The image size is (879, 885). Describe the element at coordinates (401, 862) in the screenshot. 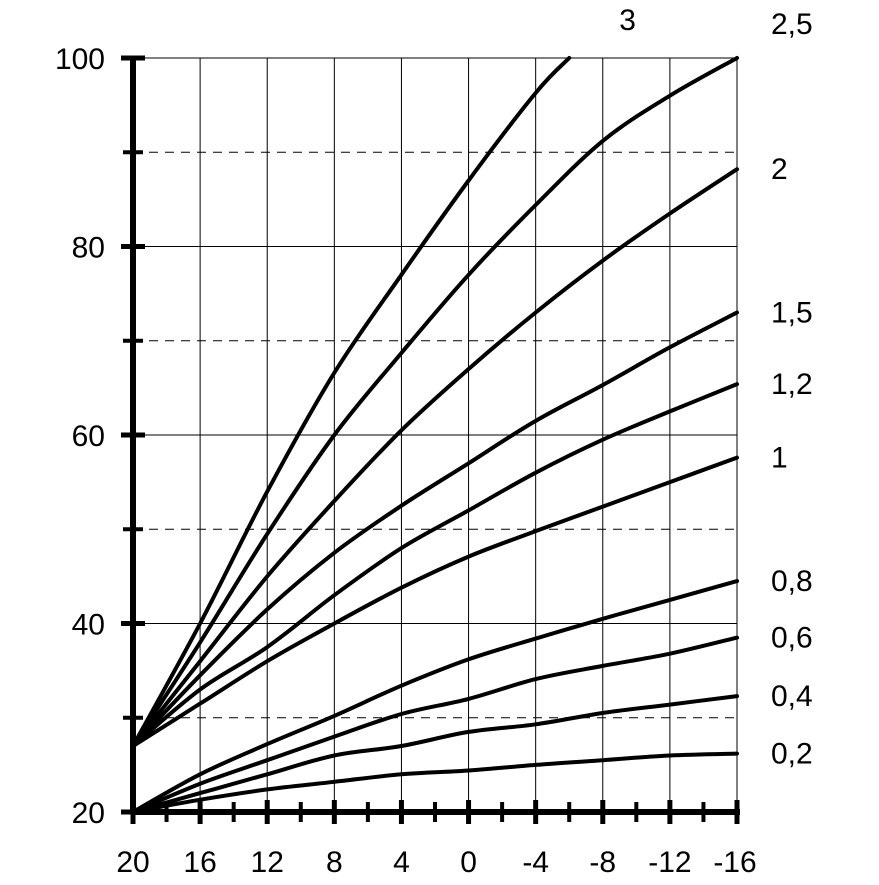

I see `x-tick-label: 4` at that location.